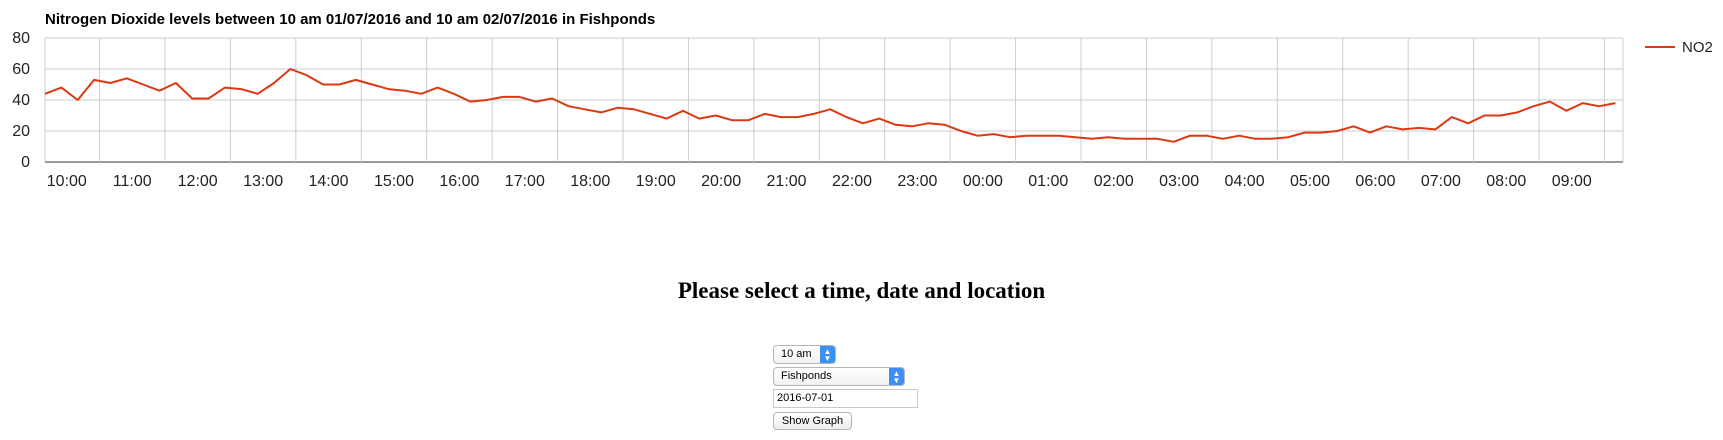  What do you see at coordinates (845, 398) in the screenshot?
I see `date-input: 2016-07-01` at bounding box center [845, 398].